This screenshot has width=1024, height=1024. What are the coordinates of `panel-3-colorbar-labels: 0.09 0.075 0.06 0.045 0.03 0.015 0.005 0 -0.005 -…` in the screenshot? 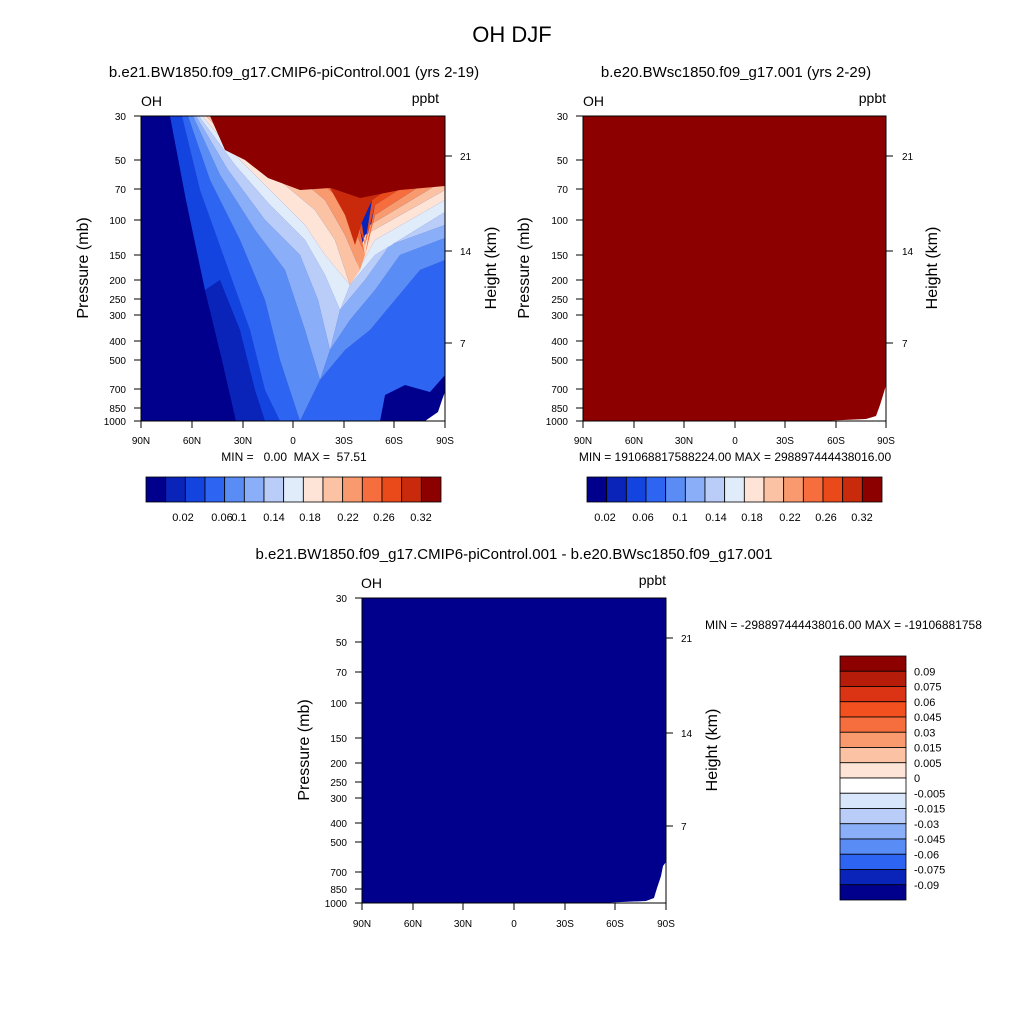 It's located at (929, 779).